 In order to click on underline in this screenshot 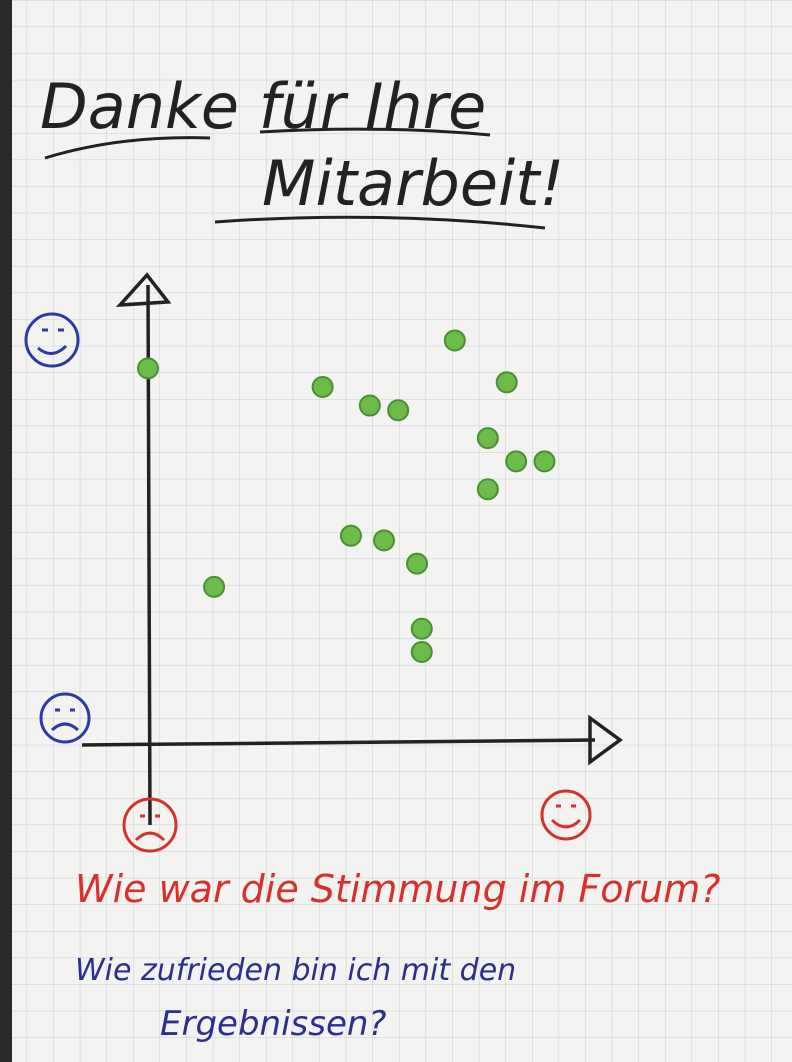, I will do `click(295, 178)`.